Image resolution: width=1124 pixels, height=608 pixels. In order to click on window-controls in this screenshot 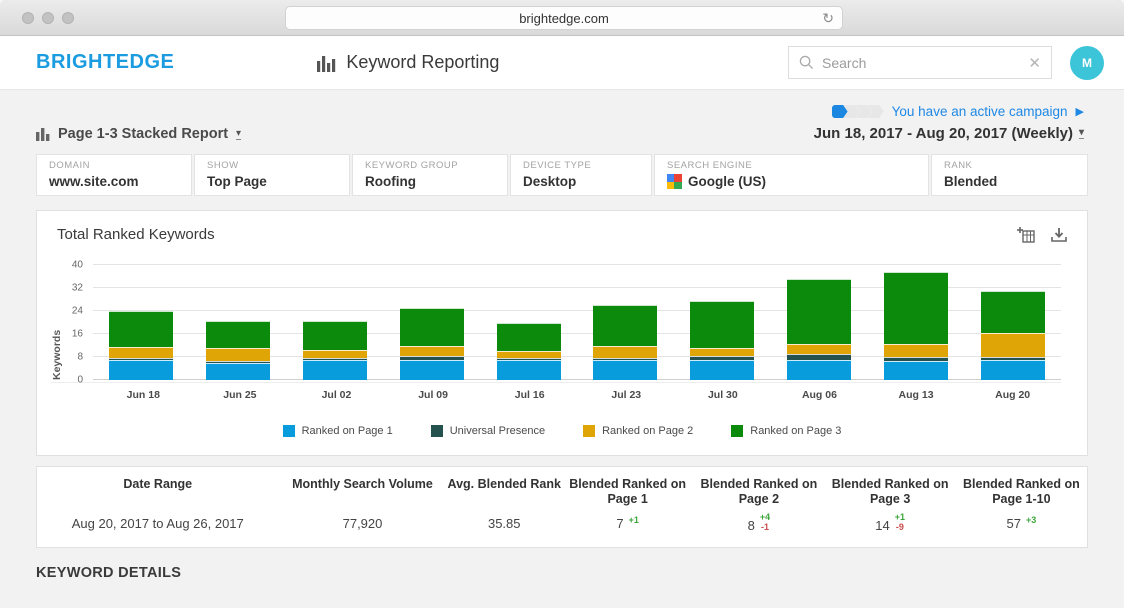, I will do `click(48, 17)`.